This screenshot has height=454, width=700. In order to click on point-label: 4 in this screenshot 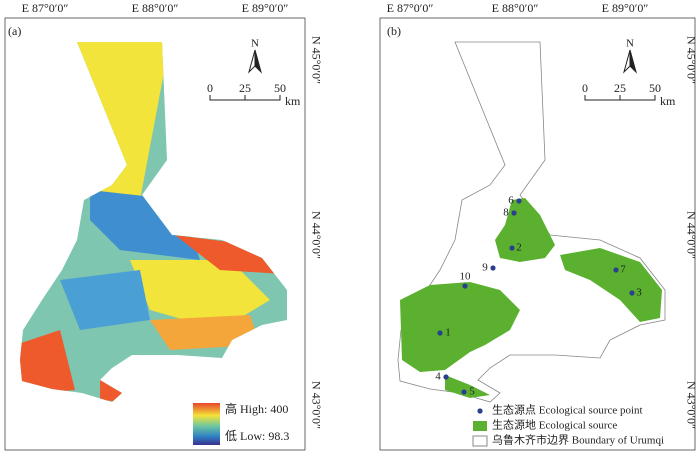, I will do `click(438, 377)`.